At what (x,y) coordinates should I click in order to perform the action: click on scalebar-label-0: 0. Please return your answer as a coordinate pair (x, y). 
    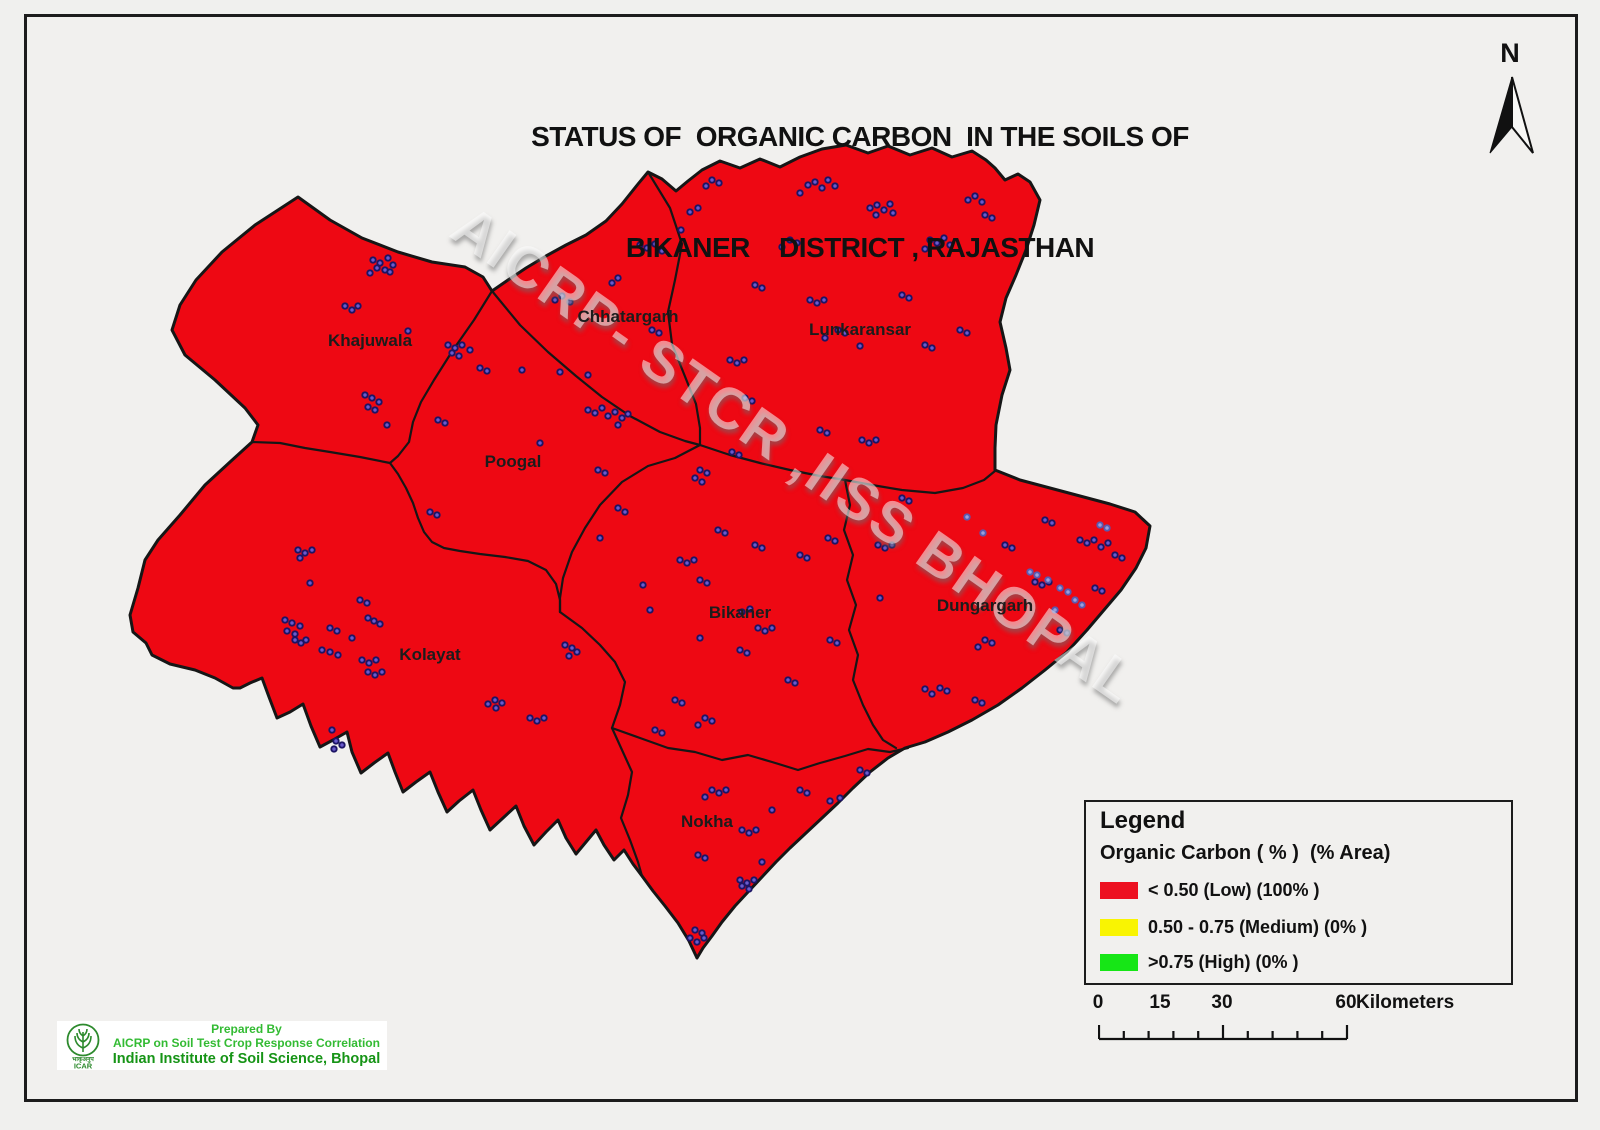
    Looking at the image, I should click on (1098, 1002).